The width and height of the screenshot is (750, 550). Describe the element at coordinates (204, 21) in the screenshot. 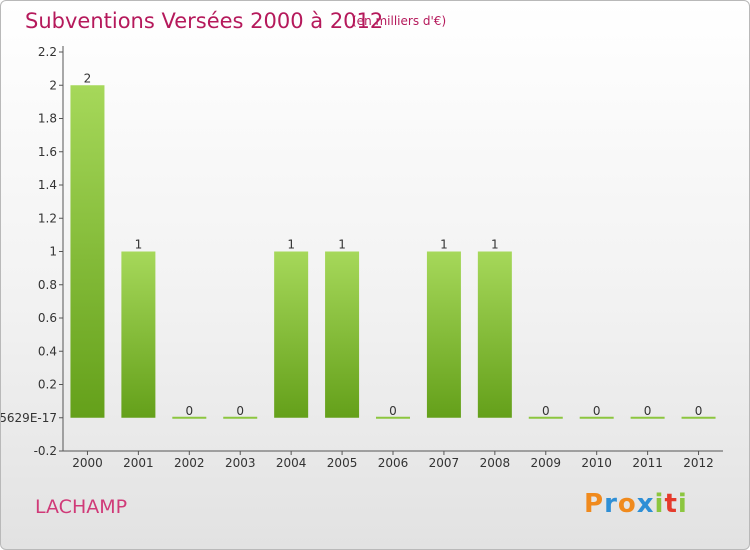

I see `chart-title: Subventions Versées 2000 à 2012` at that location.